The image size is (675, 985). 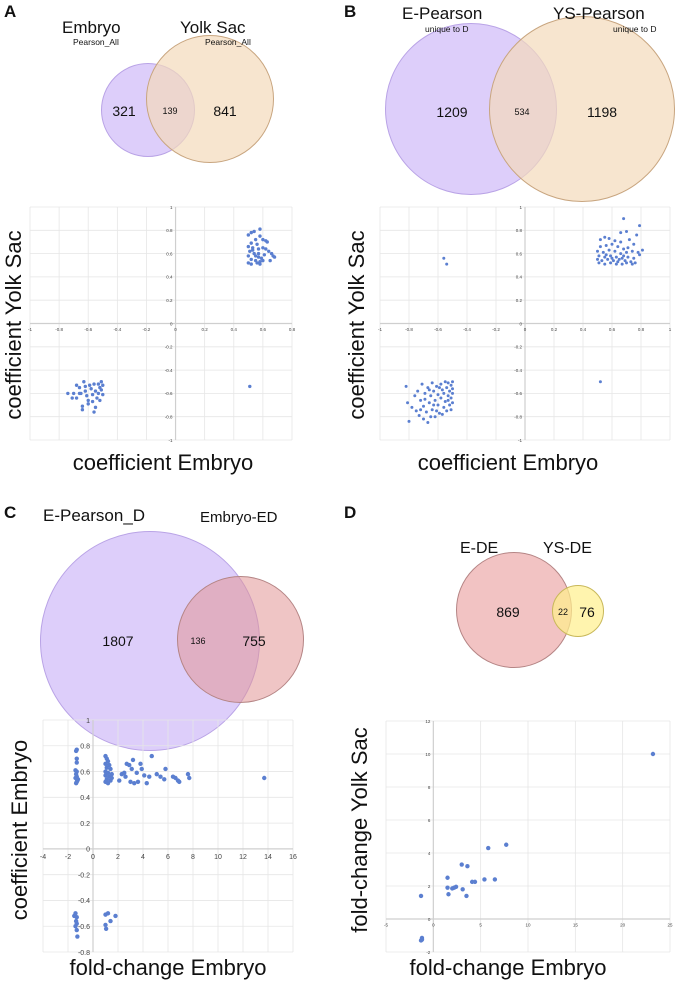 I want to click on venn-count-right: 1198, so click(x=602, y=112).